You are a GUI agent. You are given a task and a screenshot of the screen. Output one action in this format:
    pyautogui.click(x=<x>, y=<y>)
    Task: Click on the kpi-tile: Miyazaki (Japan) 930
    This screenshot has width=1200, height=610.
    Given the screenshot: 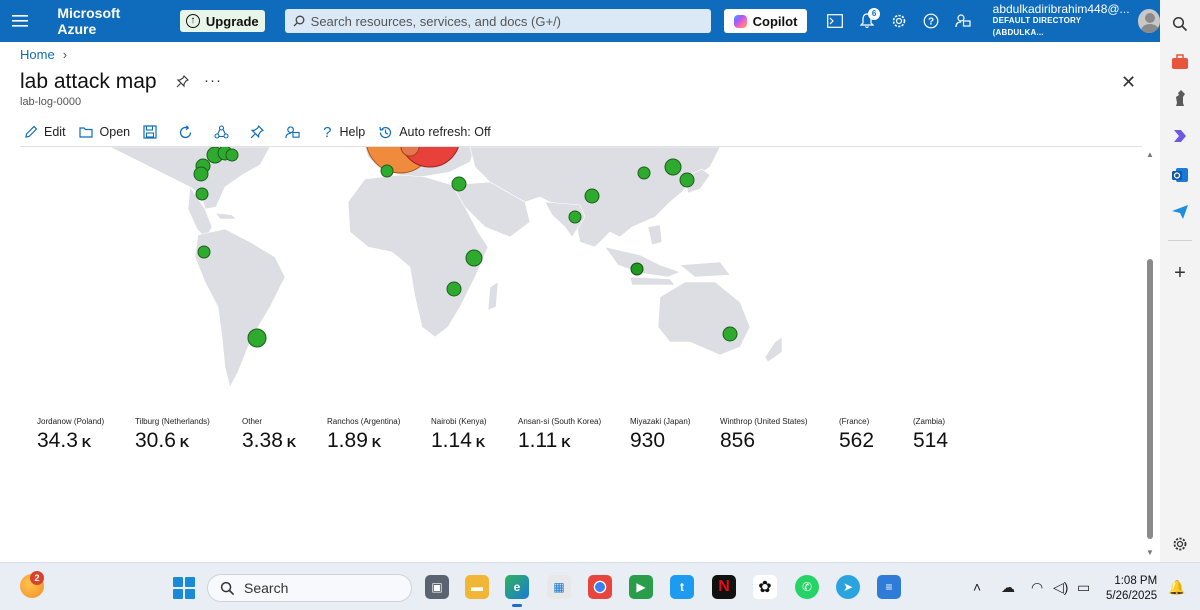 What is the action you would take?
    pyautogui.click(x=660, y=435)
    